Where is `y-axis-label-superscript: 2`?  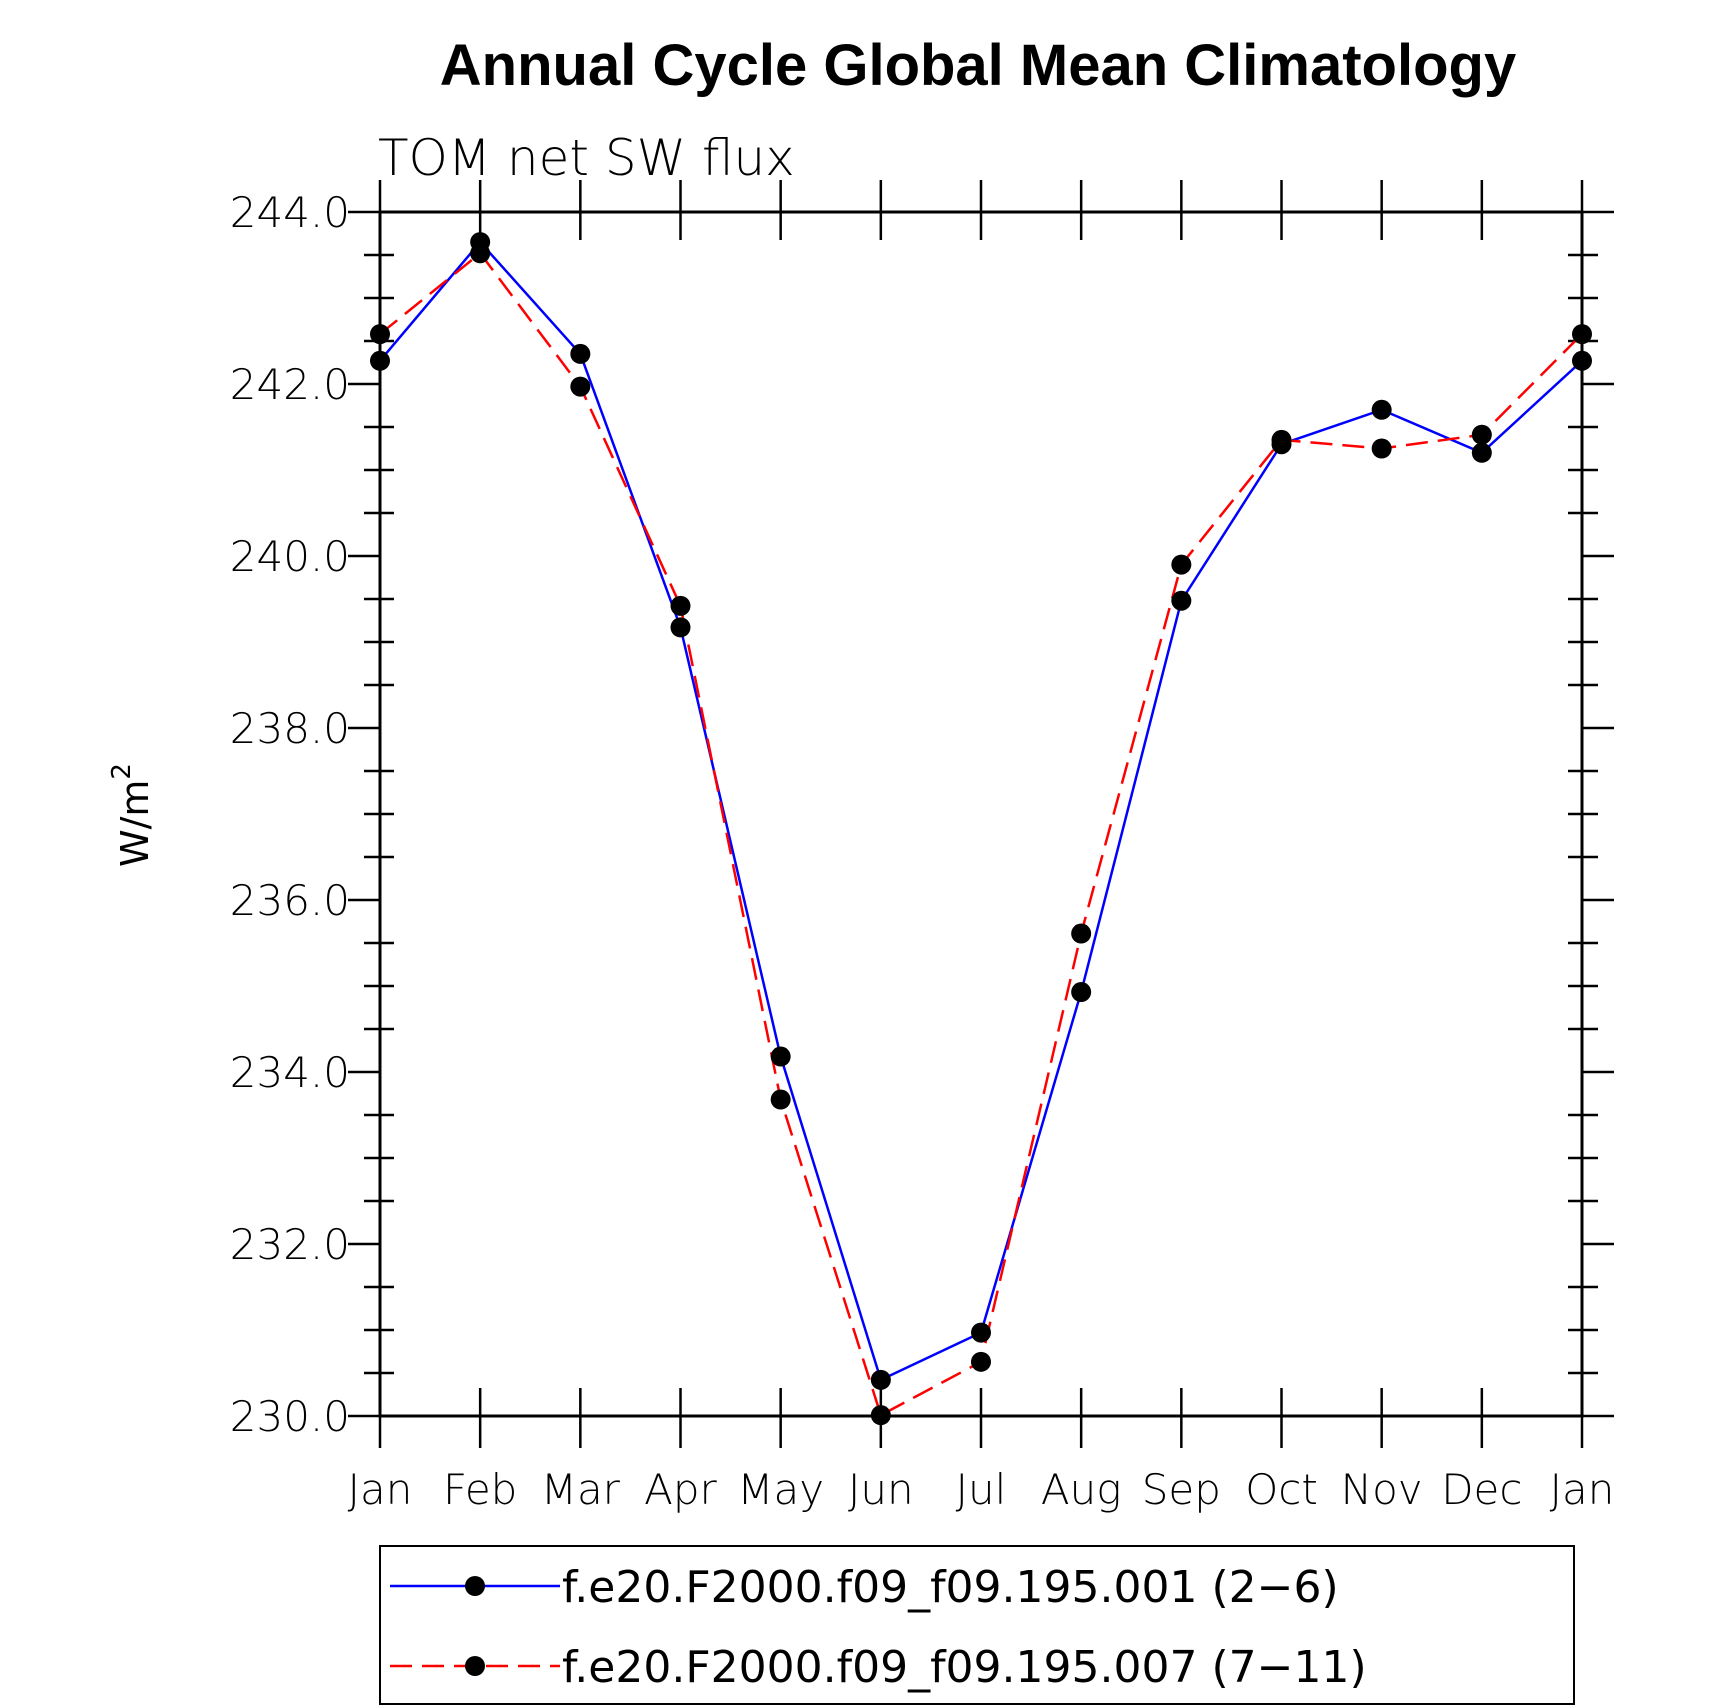 y-axis-label-superscript: 2 is located at coordinates (122, 771).